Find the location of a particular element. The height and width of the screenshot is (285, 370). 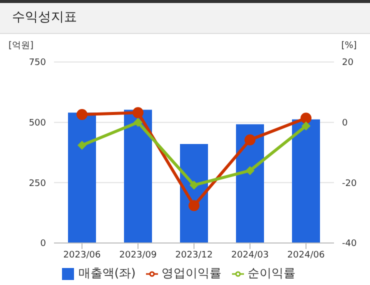

chart-title: 수익성지표 is located at coordinates (185, 17).